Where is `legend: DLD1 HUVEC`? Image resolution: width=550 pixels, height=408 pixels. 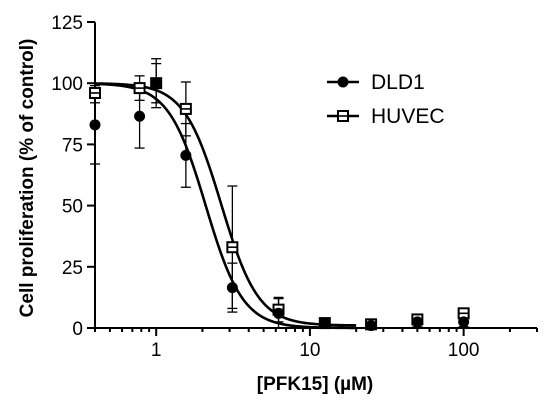 legend: DLD1 HUVEC is located at coordinates (386, 99).